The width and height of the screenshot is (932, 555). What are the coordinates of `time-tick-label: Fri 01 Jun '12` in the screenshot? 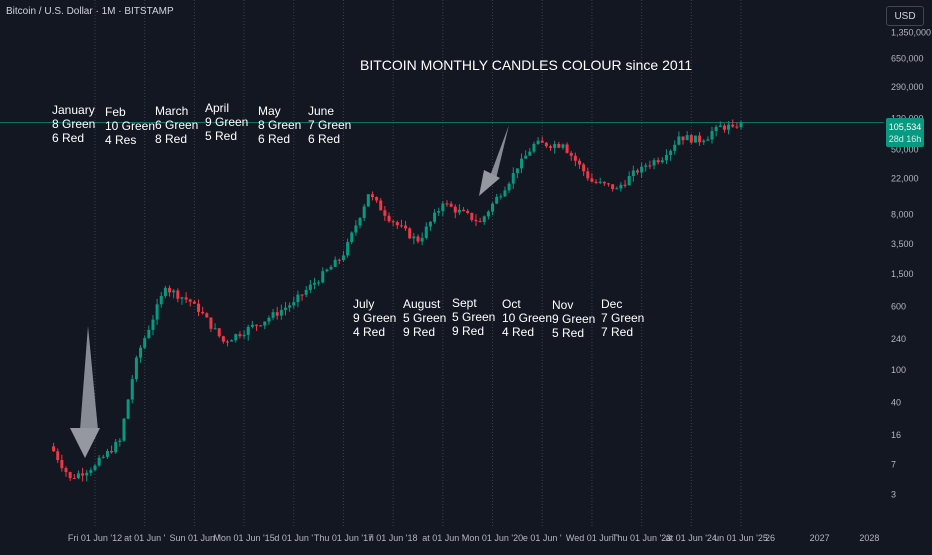 It's located at (95, 538).